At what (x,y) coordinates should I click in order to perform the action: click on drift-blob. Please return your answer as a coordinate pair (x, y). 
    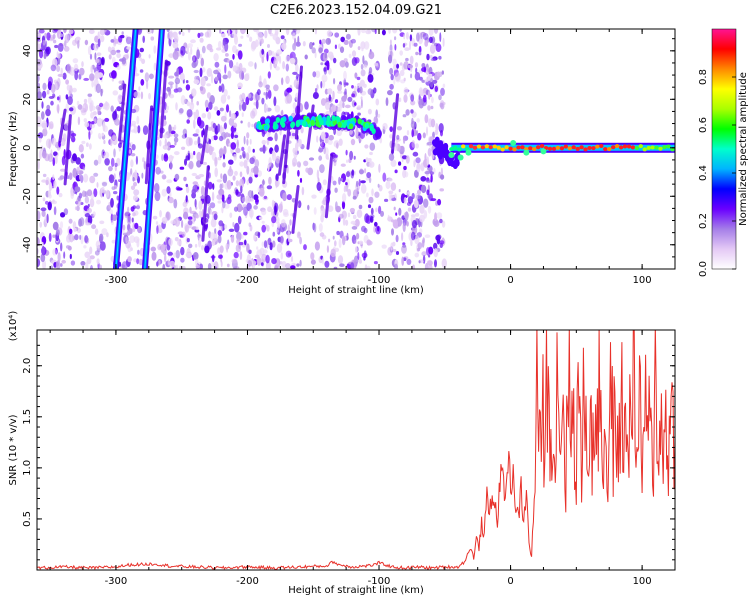
    Looking at the image, I should click on (333, 118).